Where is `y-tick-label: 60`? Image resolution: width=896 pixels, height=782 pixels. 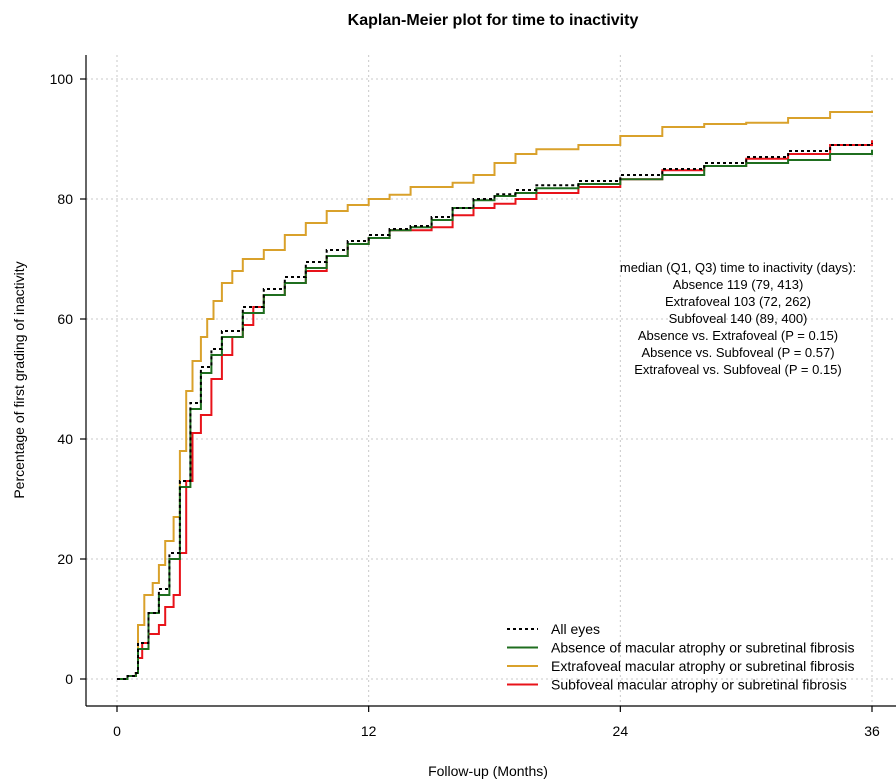 y-tick-label: 60 is located at coordinates (65, 319).